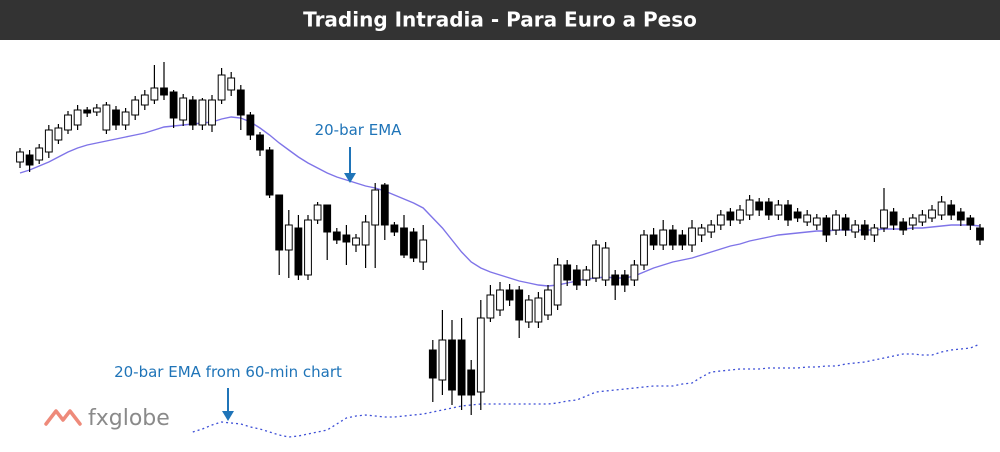 This screenshot has height=452, width=1000. Describe the element at coordinates (228, 404) in the screenshot. I see `ema60-arrow` at that location.